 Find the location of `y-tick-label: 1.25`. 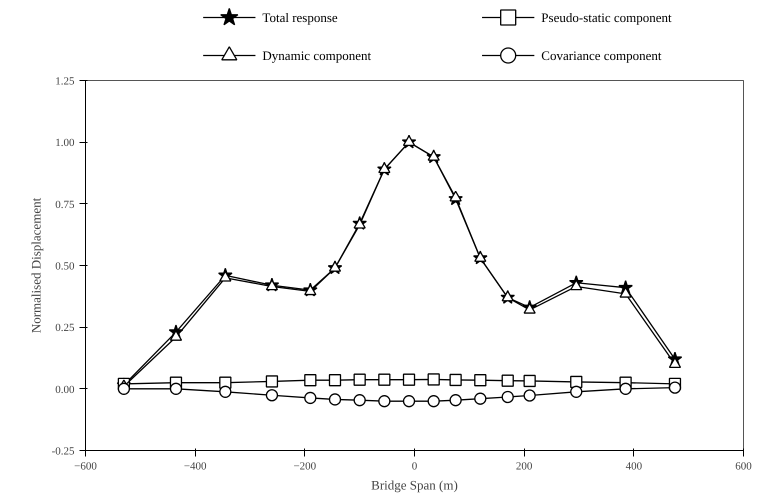

y-tick-label: 1.25 is located at coordinates (65, 82).